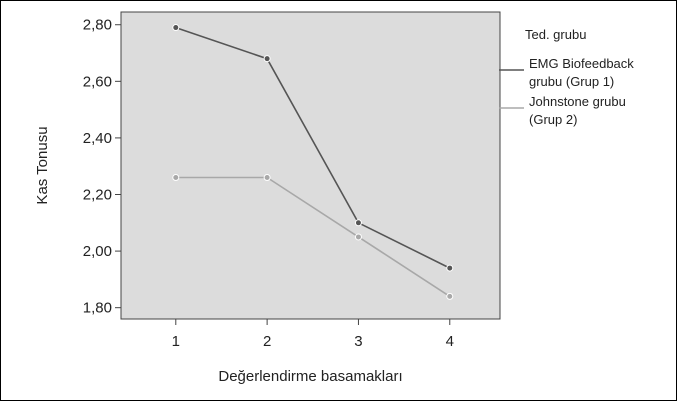 This screenshot has width=677, height=401. What do you see at coordinates (97, 251) in the screenshot?
I see `y-tick-label: 2,00` at bounding box center [97, 251].